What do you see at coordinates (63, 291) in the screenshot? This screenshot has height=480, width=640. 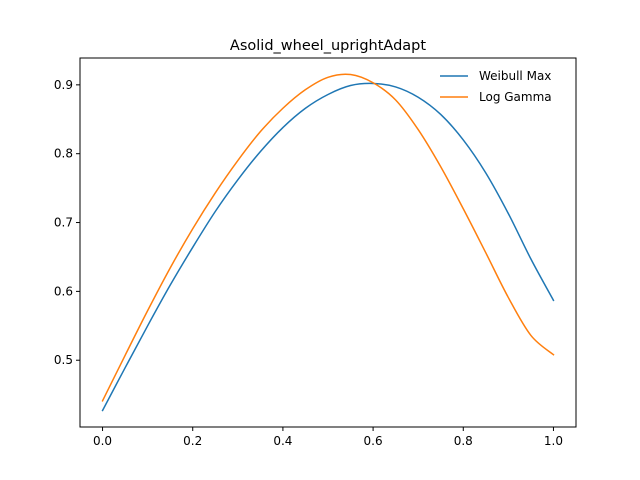 I see `y-tick-label: 0.6` at bounding box center [63, 291].